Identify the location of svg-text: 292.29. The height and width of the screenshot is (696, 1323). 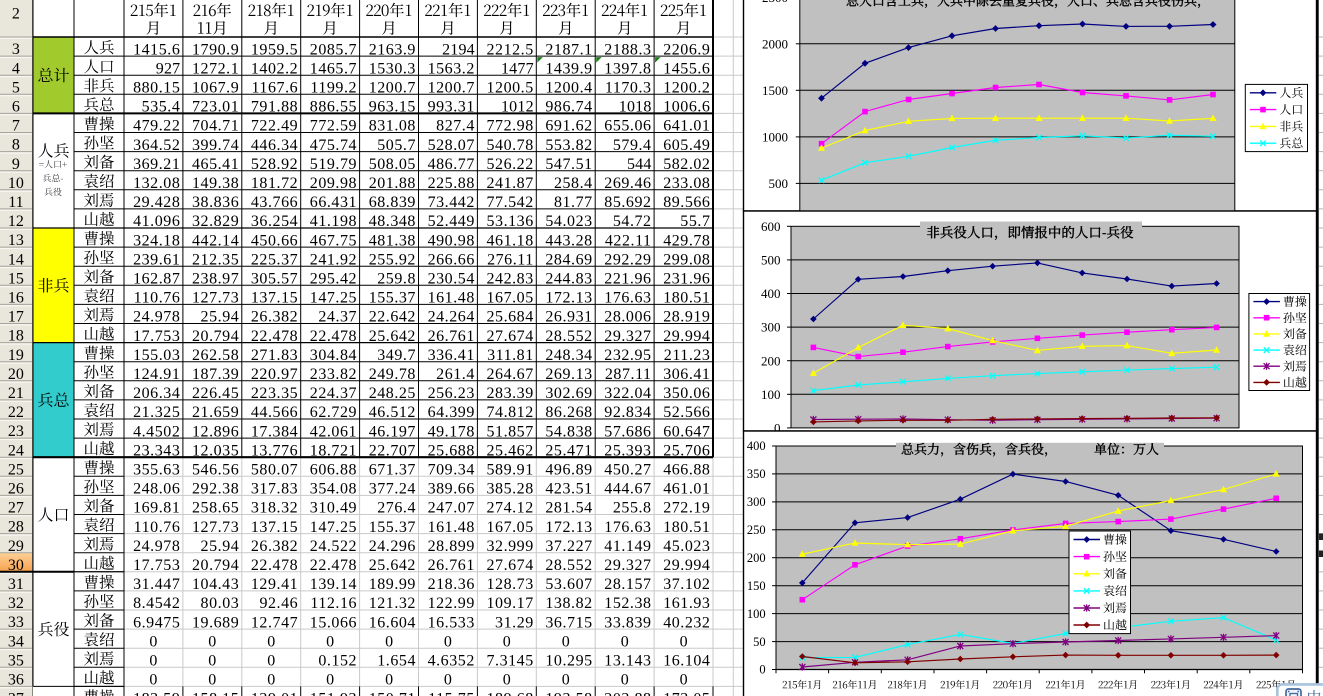
(627, 259).